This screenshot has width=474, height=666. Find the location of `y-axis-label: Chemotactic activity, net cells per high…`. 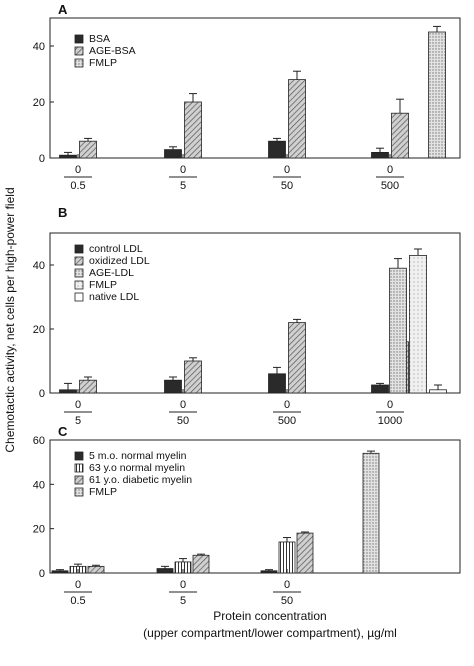

y-axis-label: Chemotactic activity, net cells per high… is located at coordinates (10, 319).